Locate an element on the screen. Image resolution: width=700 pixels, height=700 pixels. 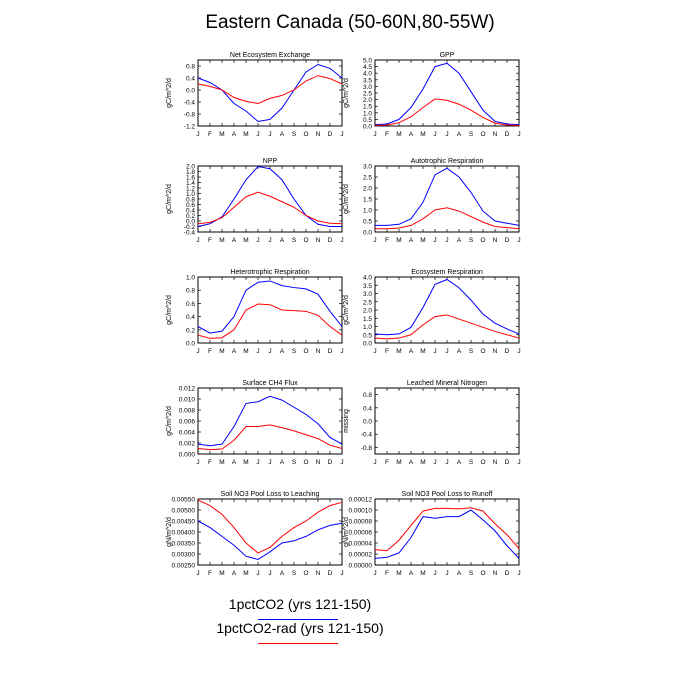
y-tick-label: 0.00004 is located at coordinates (361, 544).